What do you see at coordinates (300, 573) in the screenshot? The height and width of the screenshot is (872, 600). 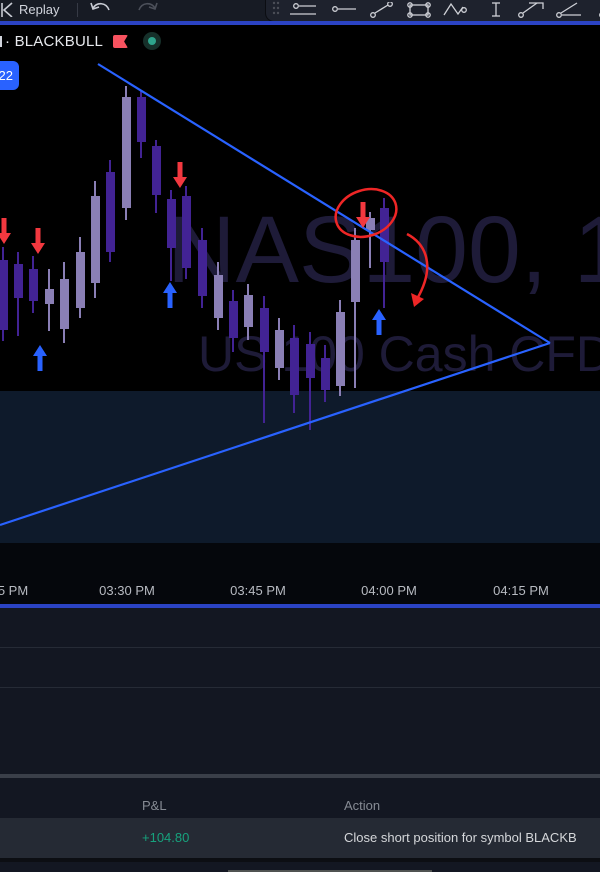 I see `time-axis: 5 PM 03:30 PM 03:45 PM 04:00 PM 04:15 PM` at bounding box center [300, 573].